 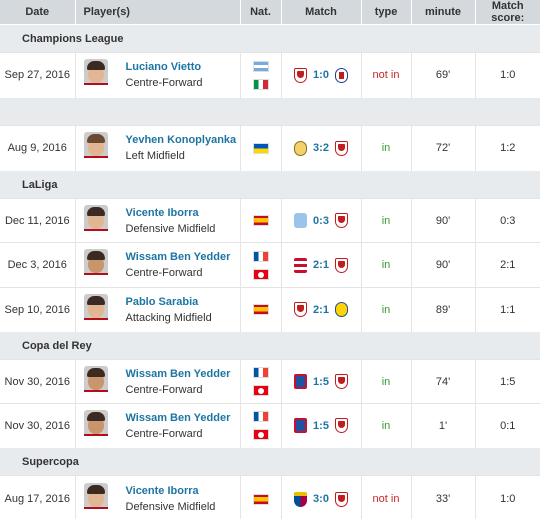 I want to click on header-date: Date, so click(x=37, y=12).